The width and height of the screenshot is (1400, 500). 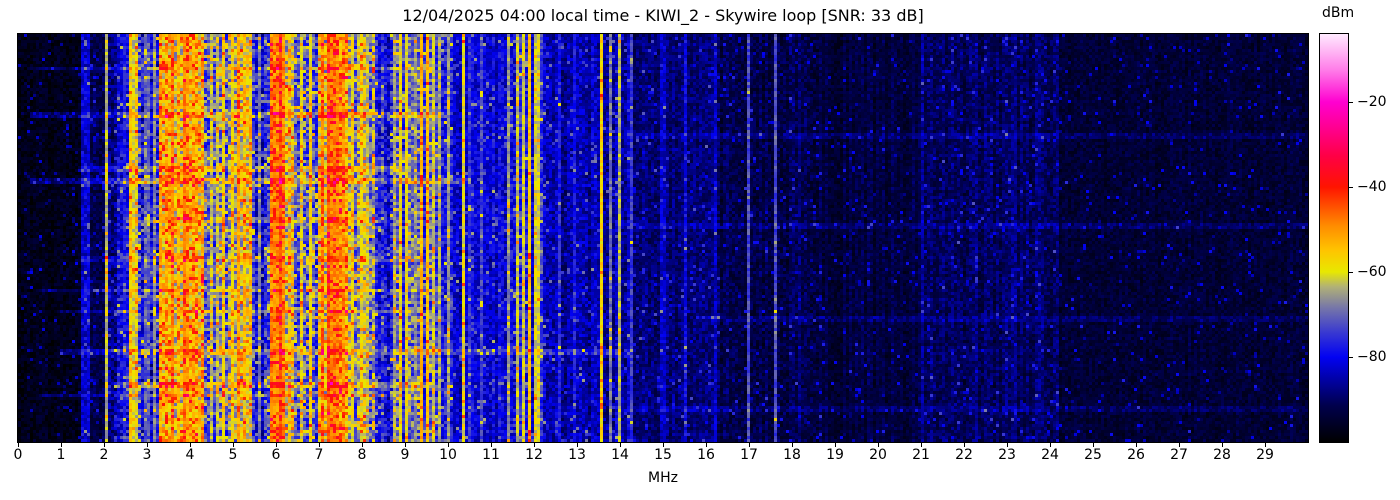 What do you see at coordinates (104, 455) in the screenshot?
I see `x-tick-label: 2` at bounding box center [104, 455].